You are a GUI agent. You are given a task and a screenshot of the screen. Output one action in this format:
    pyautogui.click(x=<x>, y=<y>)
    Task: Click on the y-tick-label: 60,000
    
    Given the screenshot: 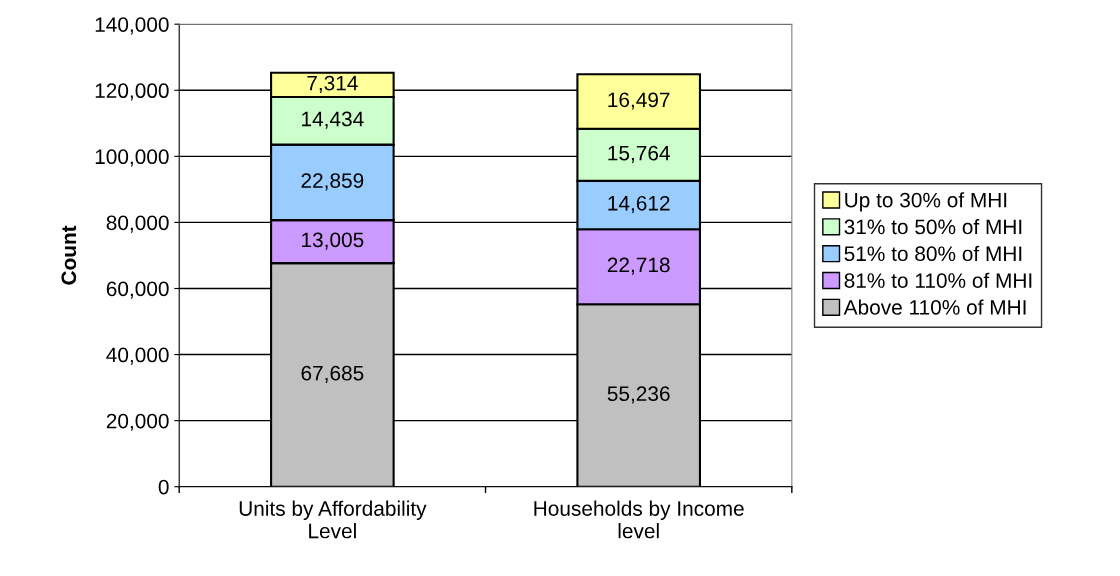 What is the action you would take?
    pyautogui.click(x=137, y=290)
    